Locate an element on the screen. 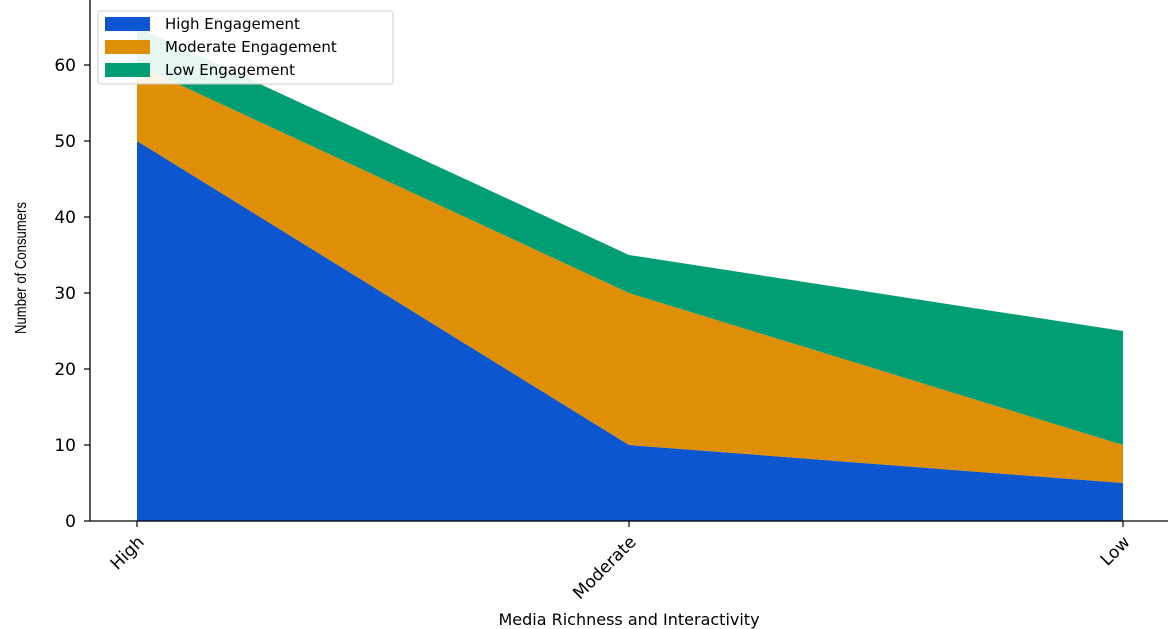 This screenshot has width=1168, height=629. legend-box is located at coordinates (245, 47).